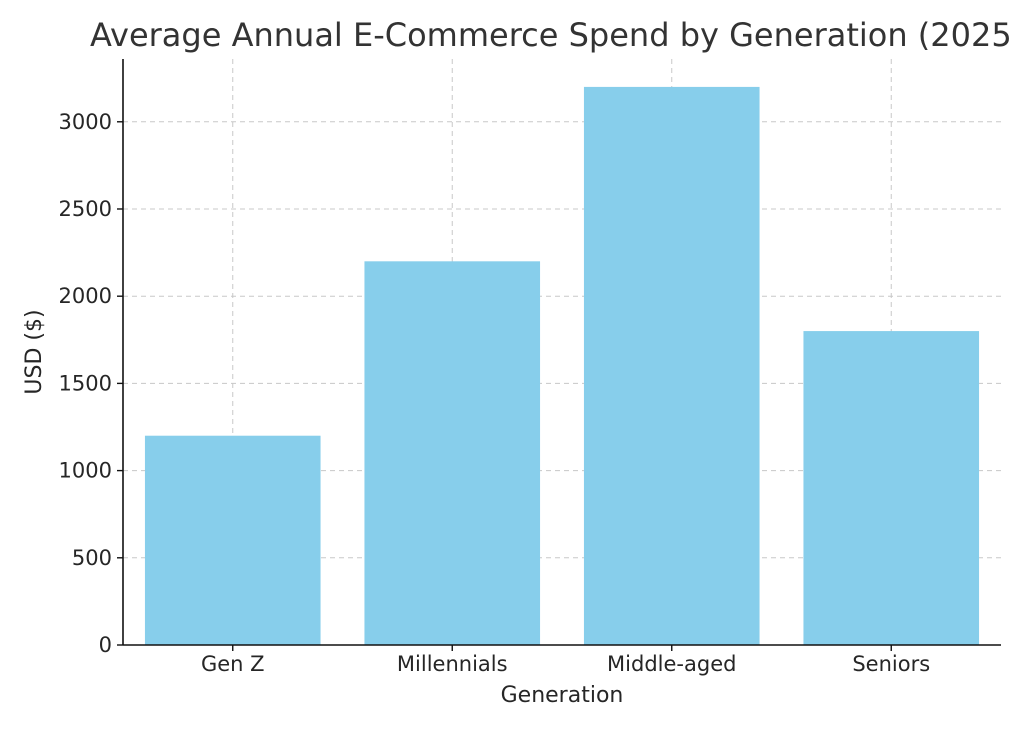 The height and width of the screenshot is (736, 1024). I want to click on x-axis-label: Generation, so click(562, 695).